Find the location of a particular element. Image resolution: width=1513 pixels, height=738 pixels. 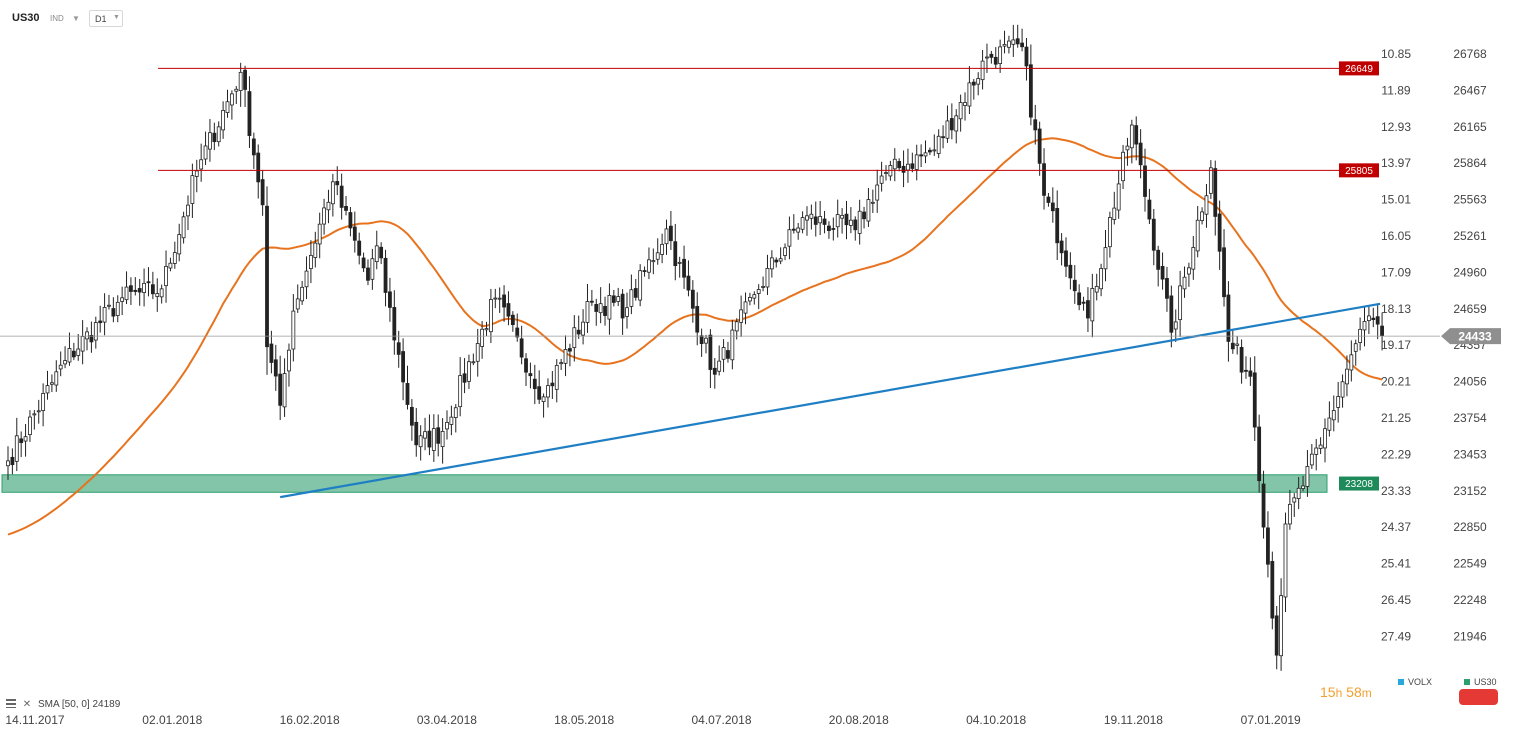

legend-item-volx: VOLX is located at coordinates (1415, 682).